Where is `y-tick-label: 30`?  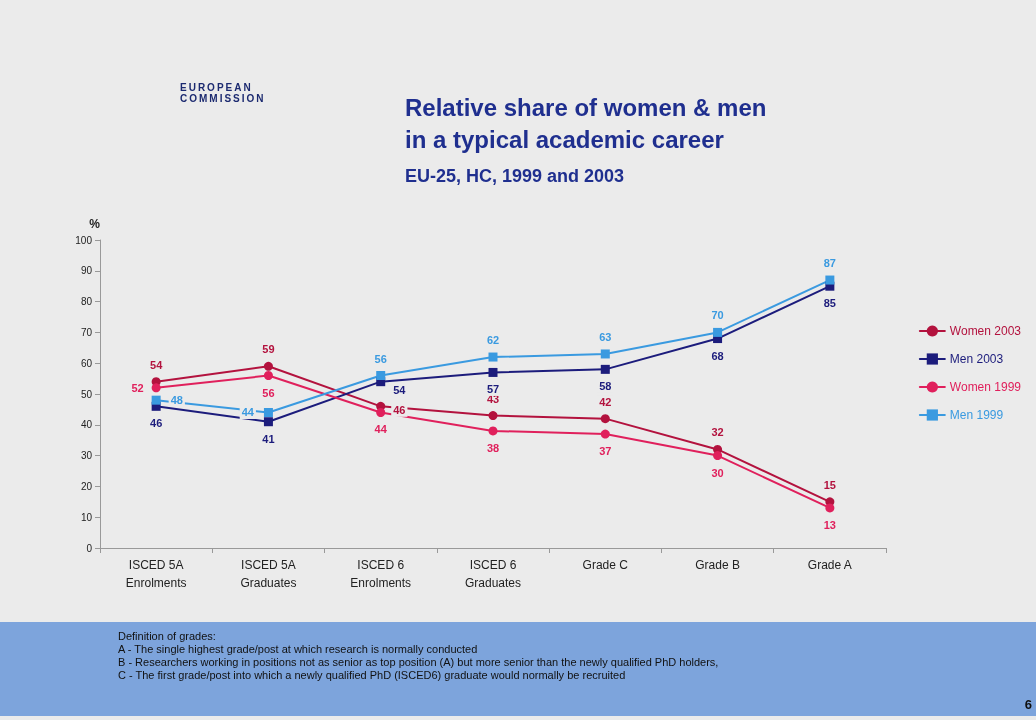 y-tick-label: 30 is located at coordinates (86, 456).